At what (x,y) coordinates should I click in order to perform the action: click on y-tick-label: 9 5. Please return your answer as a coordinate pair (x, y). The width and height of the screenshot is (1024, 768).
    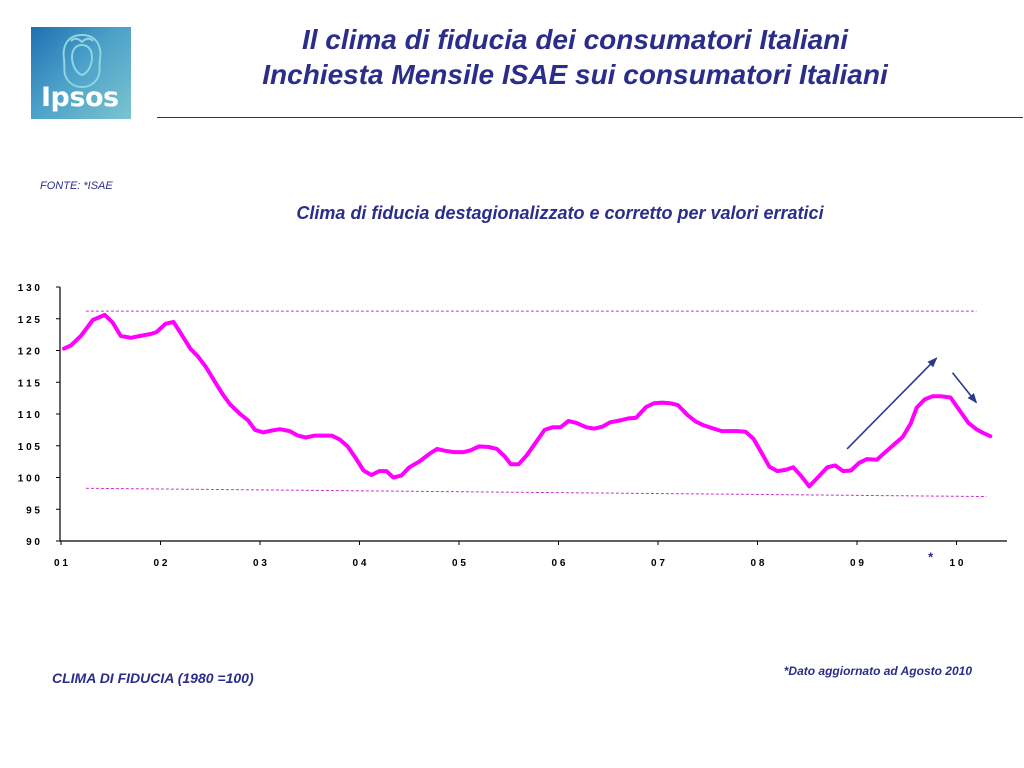
    Looking at the image, I should click on (33, 510).